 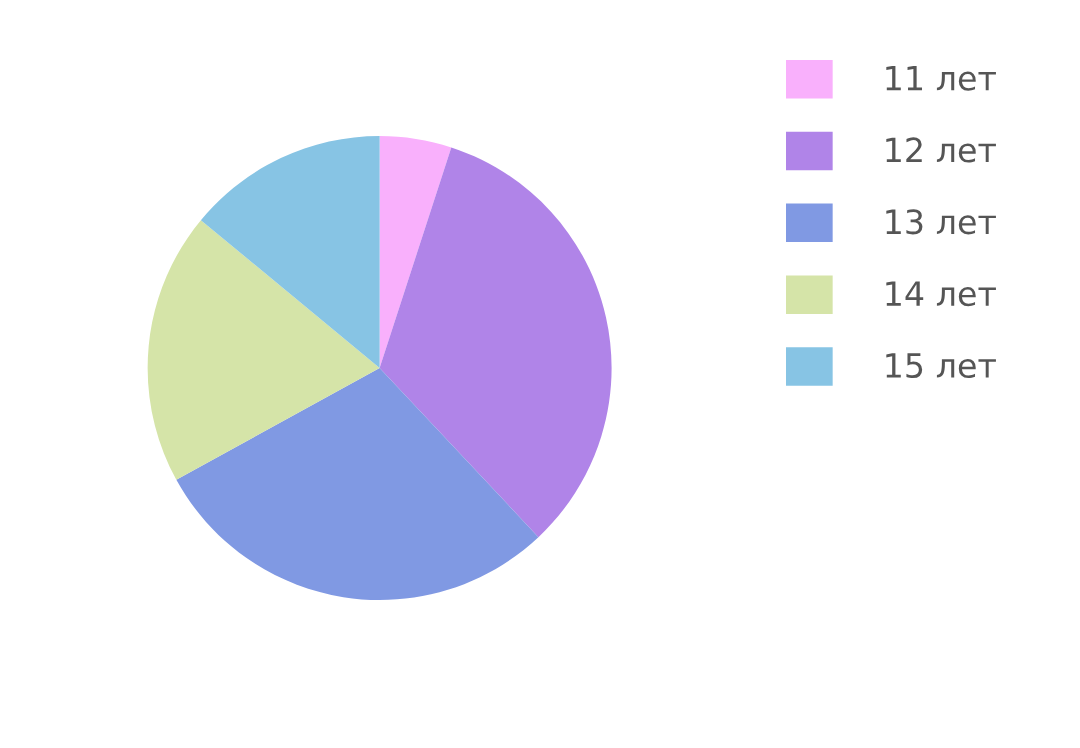 What do you see at coordinates (941, 294) in the screenshot?
I see `legend-label: 14 лет` at bounding box center [941, 294].